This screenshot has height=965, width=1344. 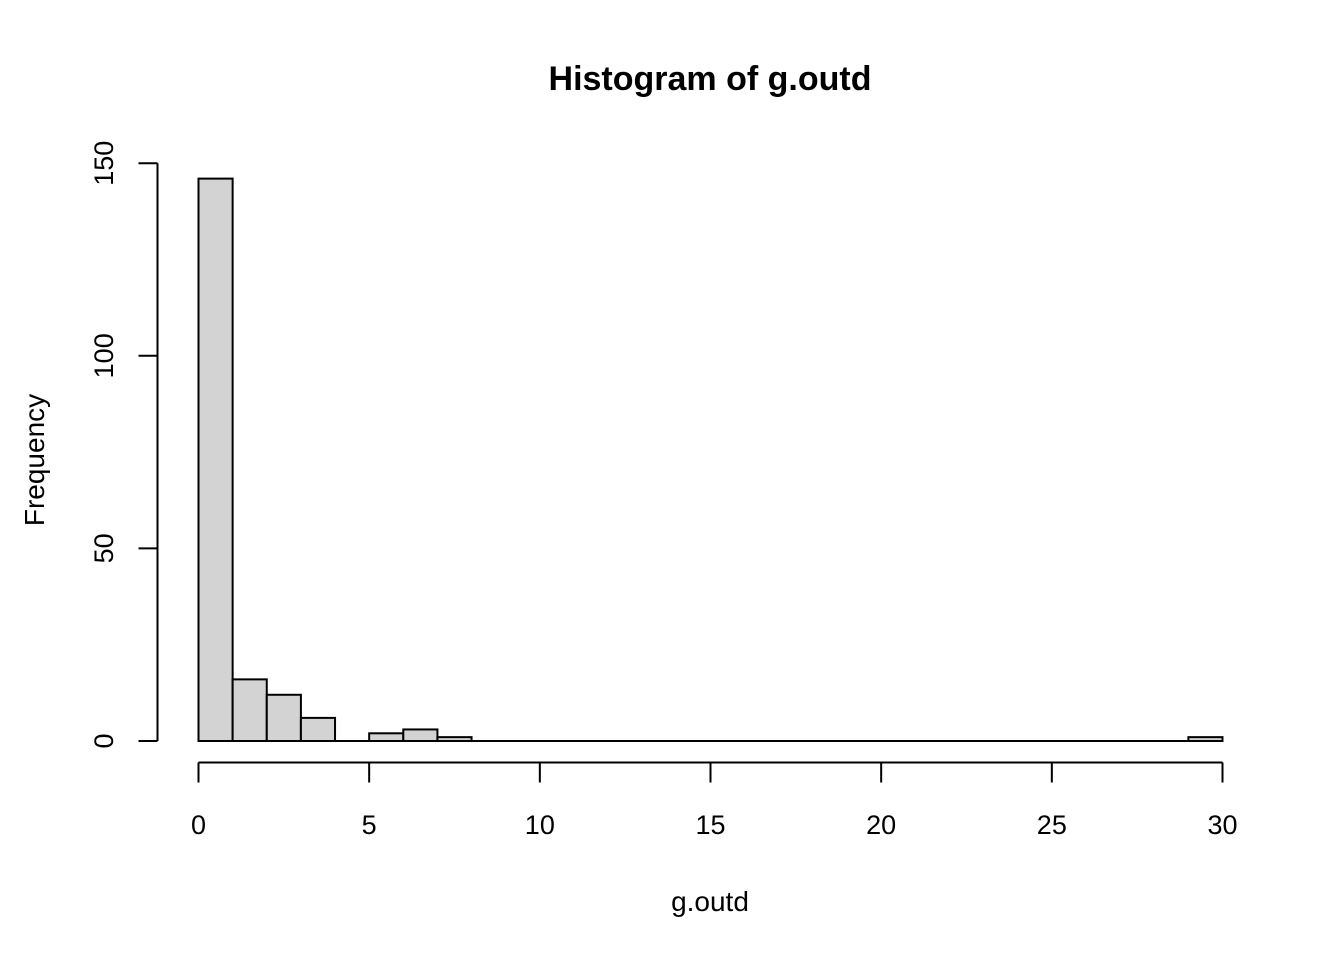 I want to click on x-tick-label: 10, so click(x=540, y=825).